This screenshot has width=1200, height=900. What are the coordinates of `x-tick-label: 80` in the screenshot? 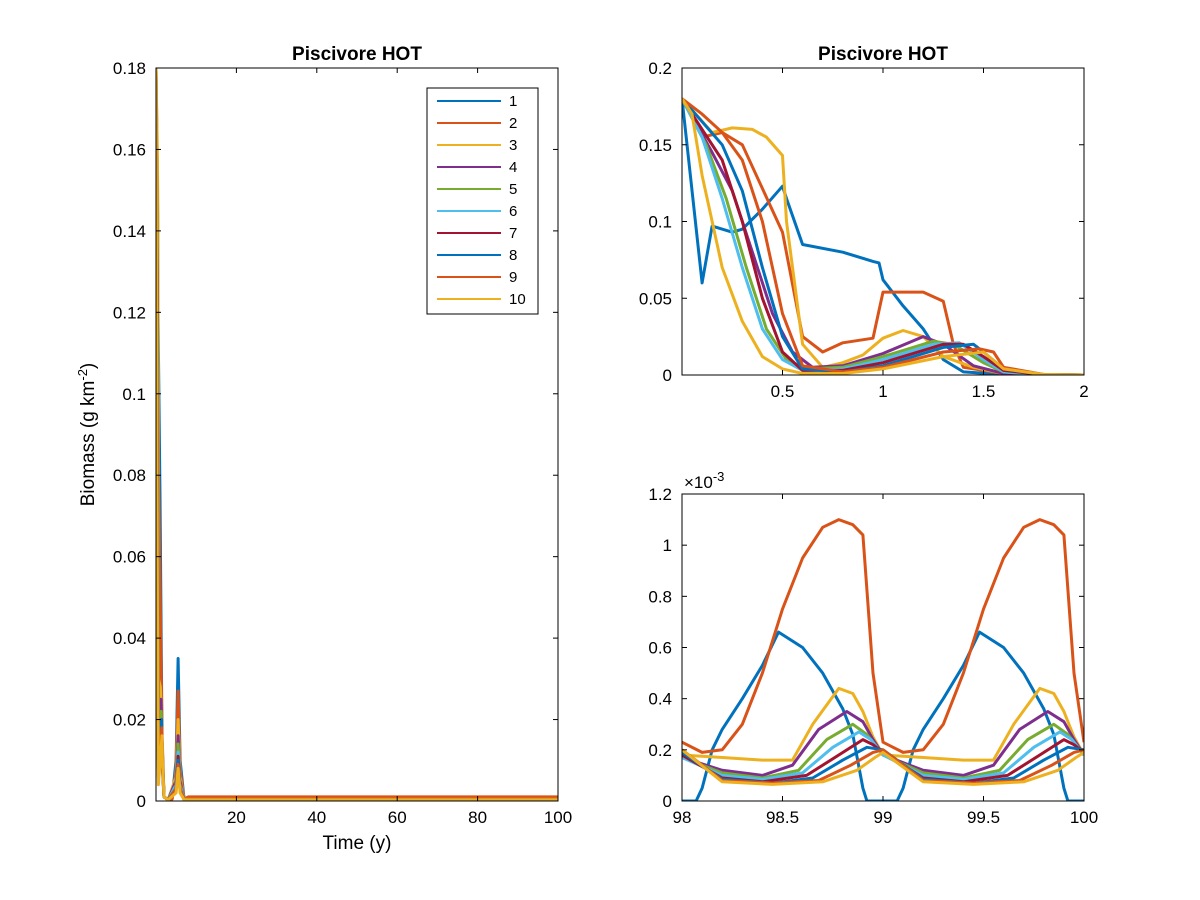 It's located at (477, 817).